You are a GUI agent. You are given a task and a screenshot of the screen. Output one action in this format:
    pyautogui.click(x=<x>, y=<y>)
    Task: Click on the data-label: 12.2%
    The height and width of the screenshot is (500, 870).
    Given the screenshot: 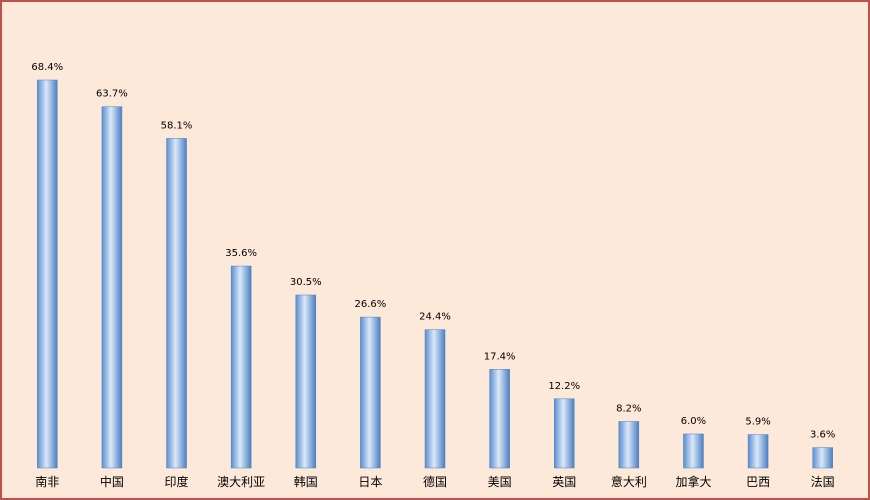 What is the action you would take?
    pyautogui.click(x=564, y=386)
    